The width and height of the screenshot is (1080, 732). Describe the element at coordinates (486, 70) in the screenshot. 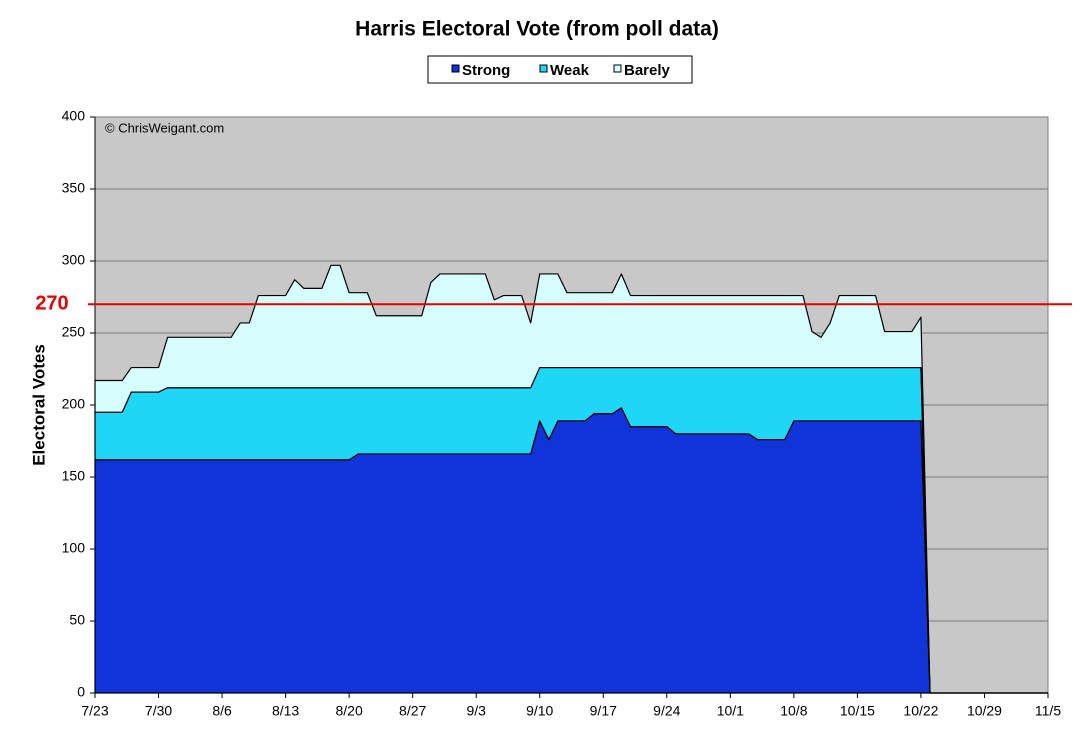

I see `legend-label: Strong` at that location.